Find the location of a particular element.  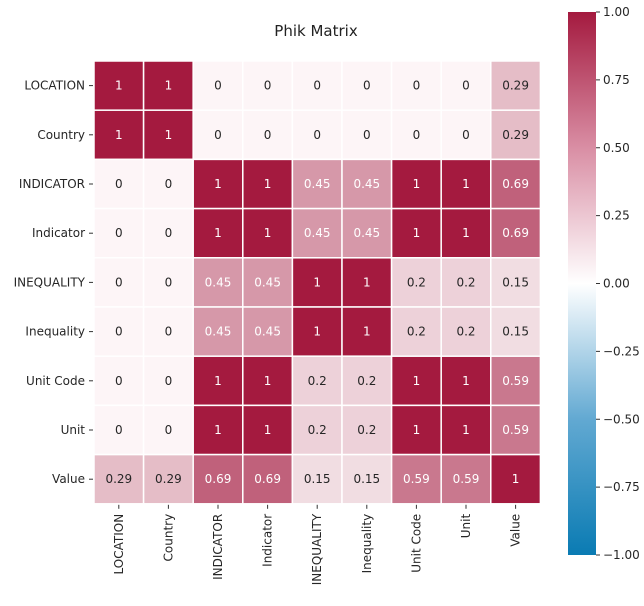

x-tick-label: Inequality is located at coordinates (367, 544).